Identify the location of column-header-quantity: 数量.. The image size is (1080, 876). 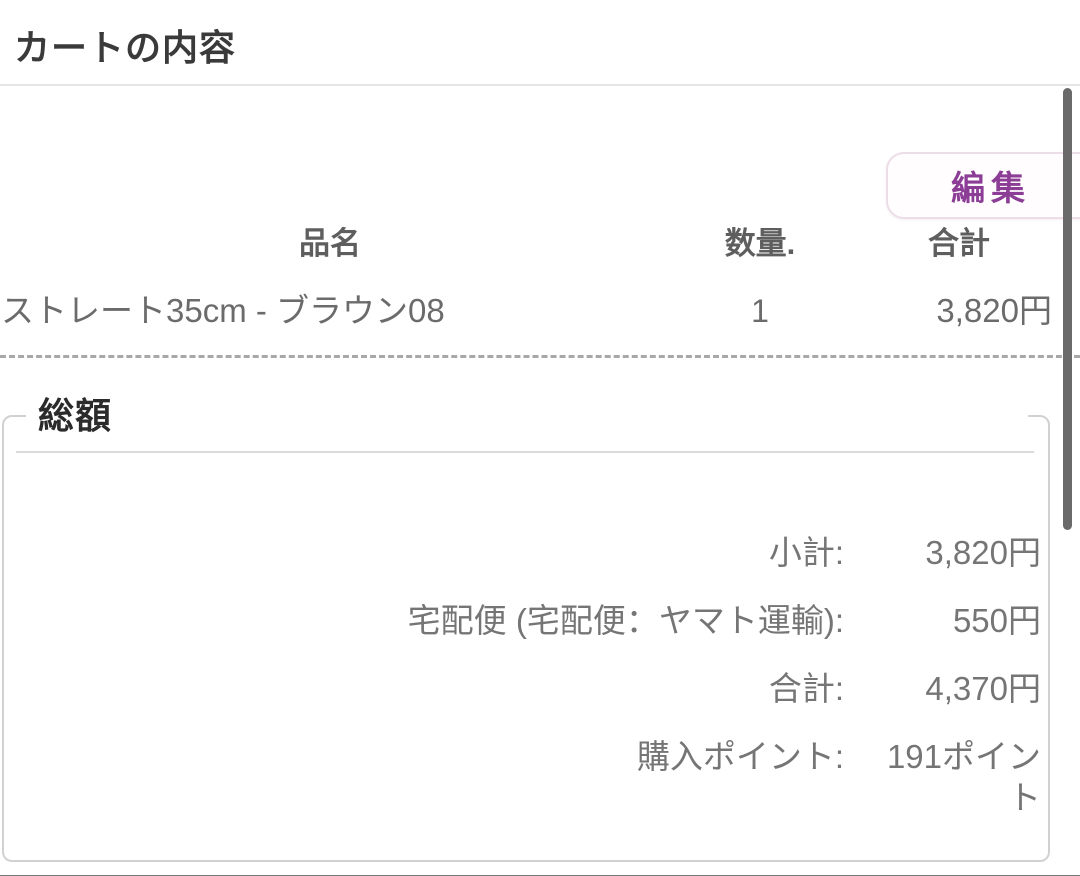
(760, 243).